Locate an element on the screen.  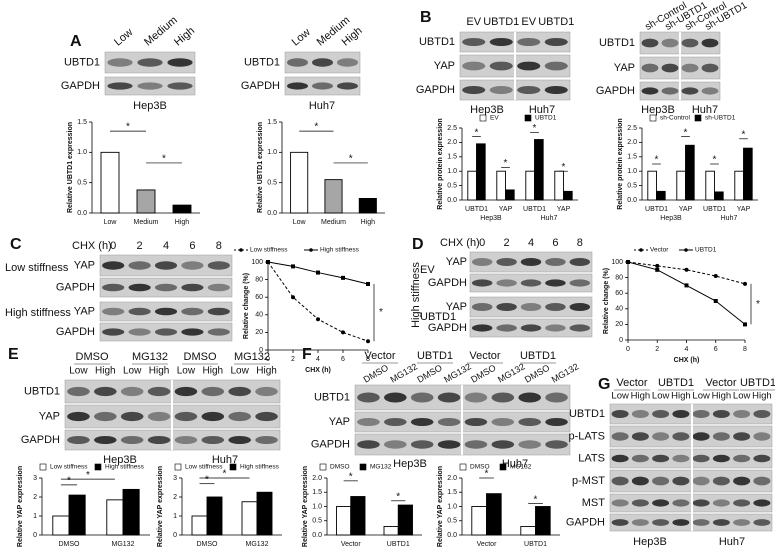
row-label: MST is located at coordinates (594, 503).